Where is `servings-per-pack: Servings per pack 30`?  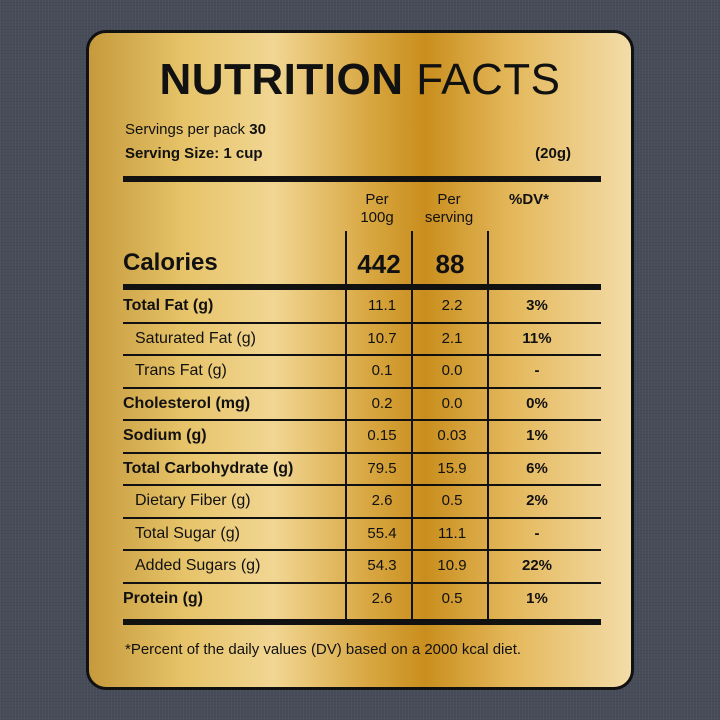 servings-per-pack: Servings per pack 30 is located at coordinates (195, 129).